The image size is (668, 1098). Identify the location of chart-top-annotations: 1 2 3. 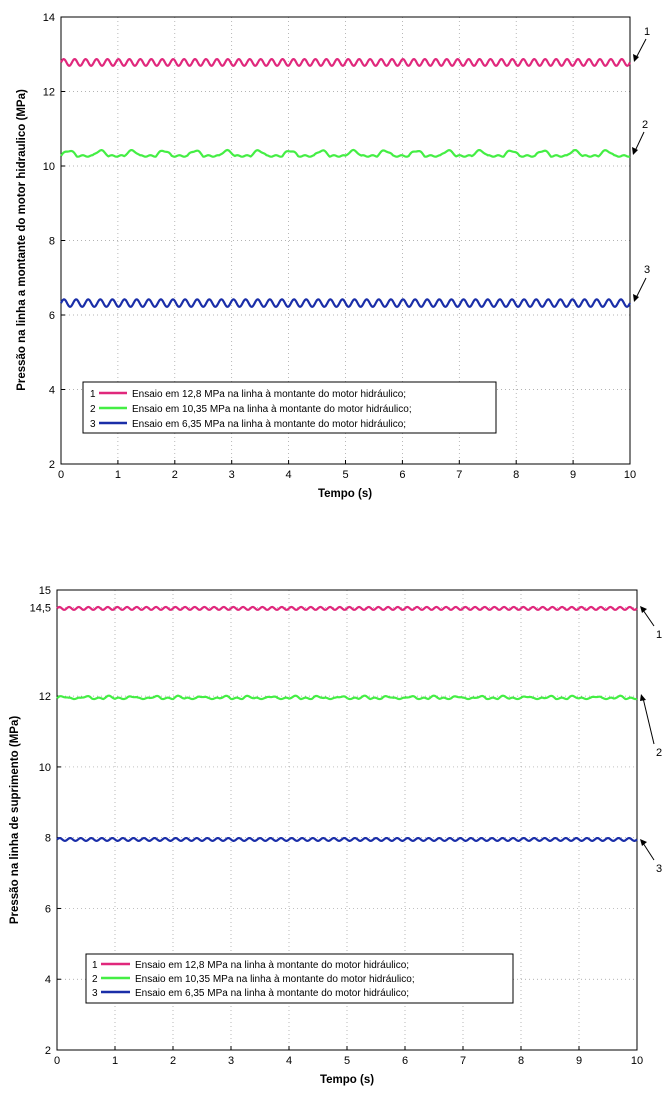
(641, 164).